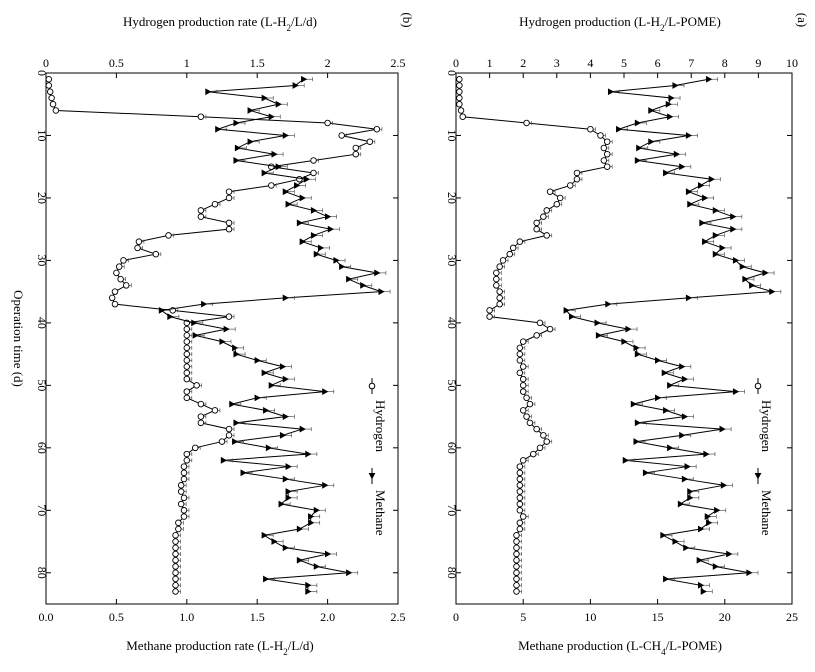 Image resolution: width=815 pixels, height=672 pixels. Describe the element at coordinates (116, 63) in the screenshot. I see `hydrogen-tick-label: 0.5` at that location.